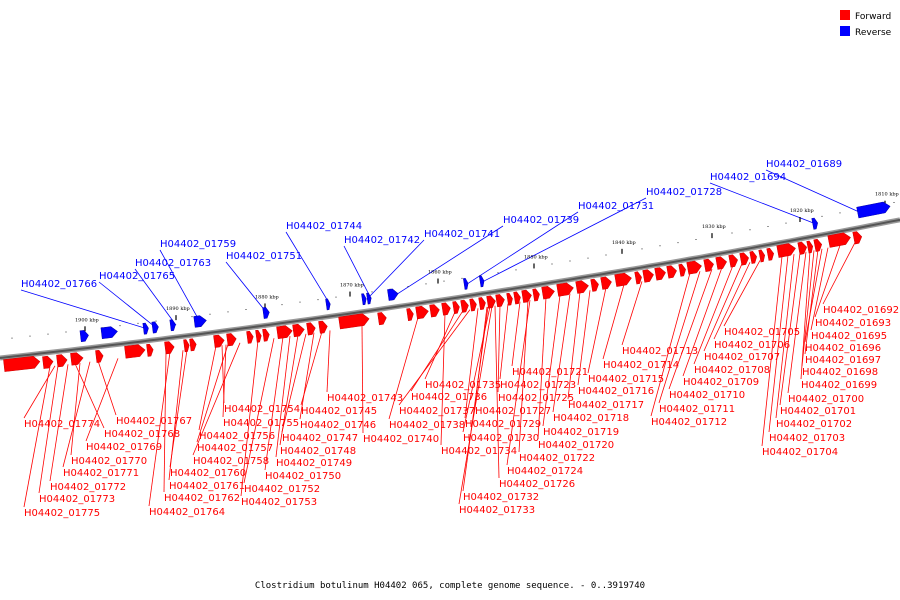 The width and height of the screenshot is (900, 600). What do you see at coordinates (365, 398) in the screenshot?
I see `gene-label: H04402_01743` at bounding box center [365, 398].